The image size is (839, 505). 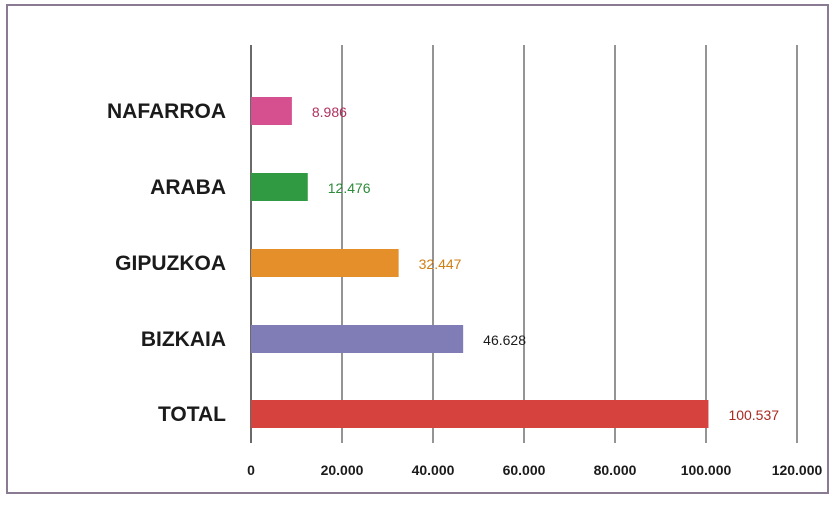 I want to click on x-tick-label: 40.000, so click(x=433, y=470).